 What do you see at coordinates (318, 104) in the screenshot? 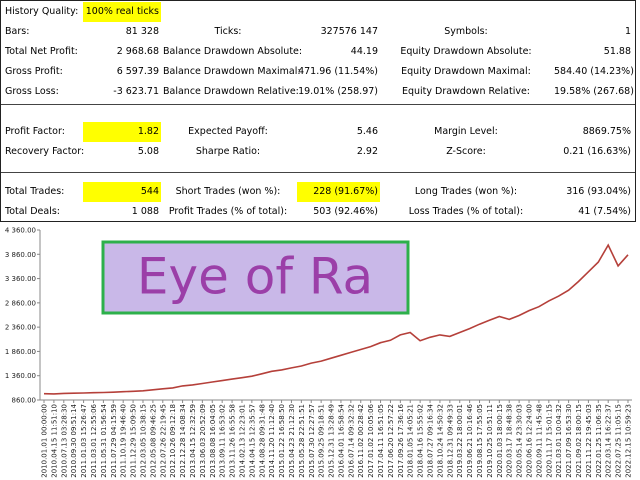
I see `separator` at bounding box center [318, 104].